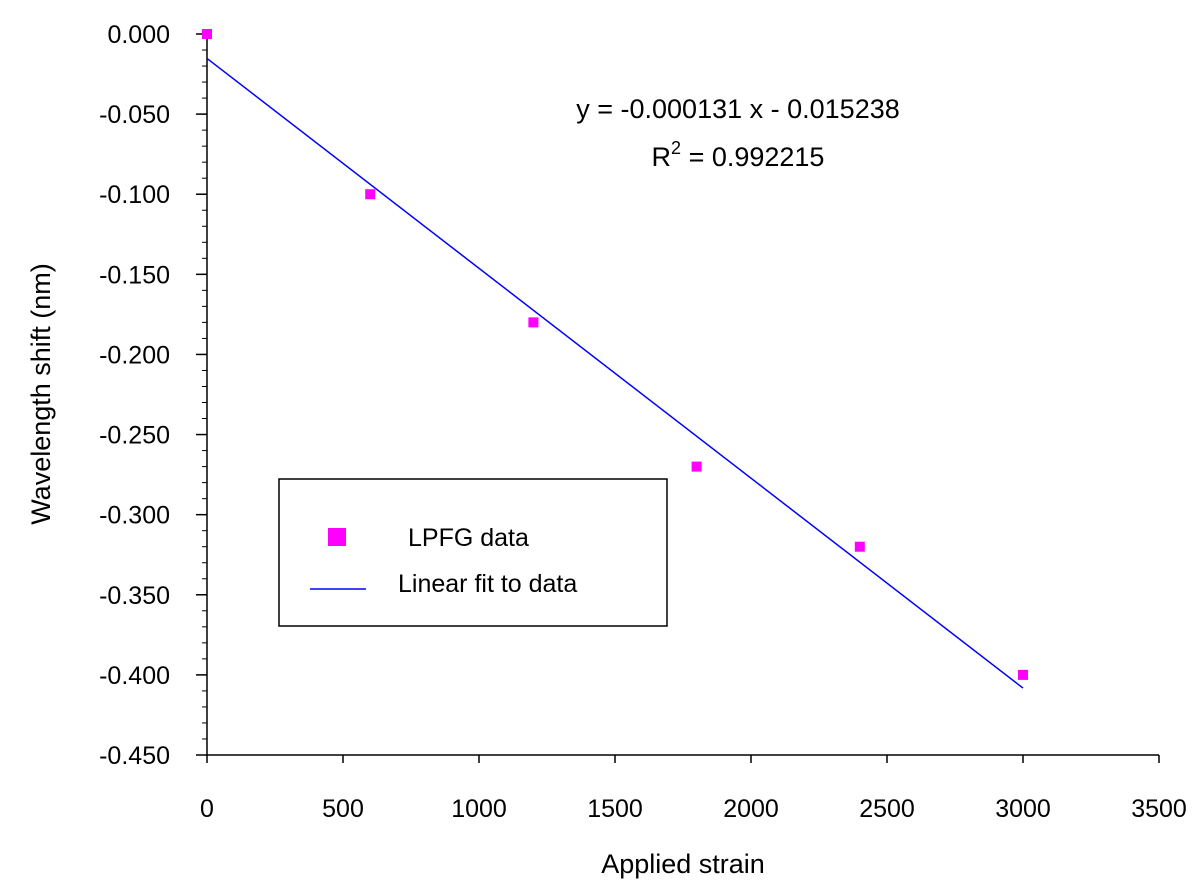 The width and height of the screenshot is (1200, 894). What do you see at coordinates (134, 436) in the screenshot?
I see `y-tick-label: -0.250` at bounding box center [134, 436].